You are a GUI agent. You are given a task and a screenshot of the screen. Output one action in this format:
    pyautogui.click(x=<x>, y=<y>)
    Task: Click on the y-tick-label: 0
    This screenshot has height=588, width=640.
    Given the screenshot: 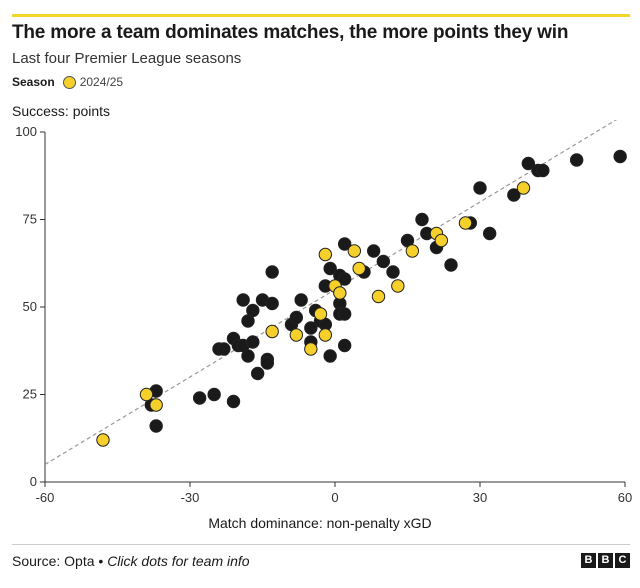 What is the action you would take?
    pyautogui.click(x=33, y=481)
    